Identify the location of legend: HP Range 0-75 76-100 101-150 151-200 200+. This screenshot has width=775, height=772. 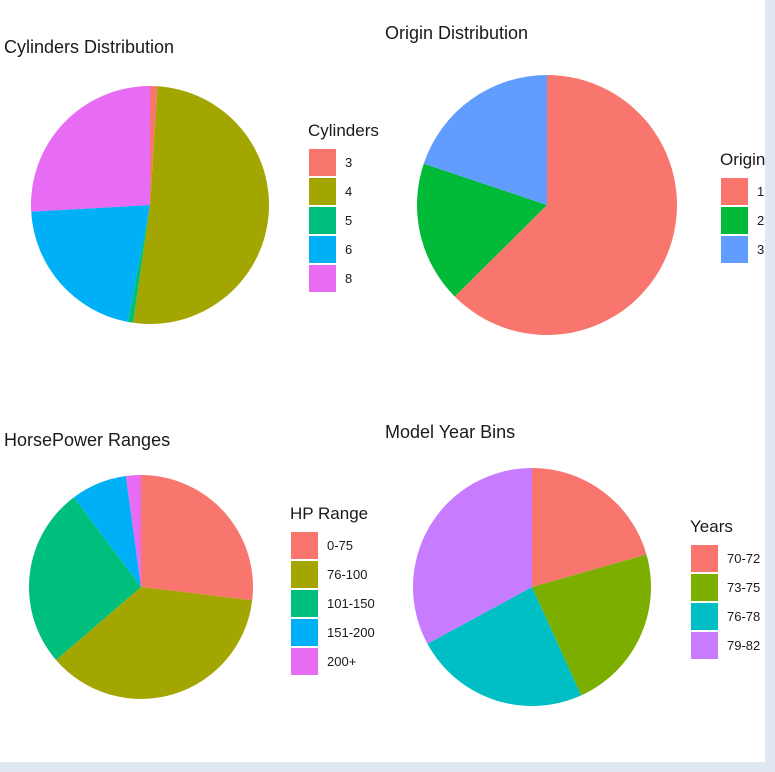
(332, 589).